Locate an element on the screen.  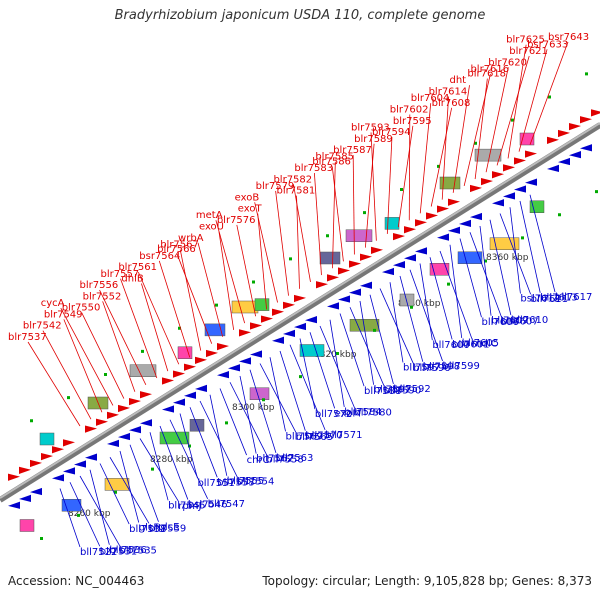
gene-label-upper: dht is located at coordinates (458, 80).